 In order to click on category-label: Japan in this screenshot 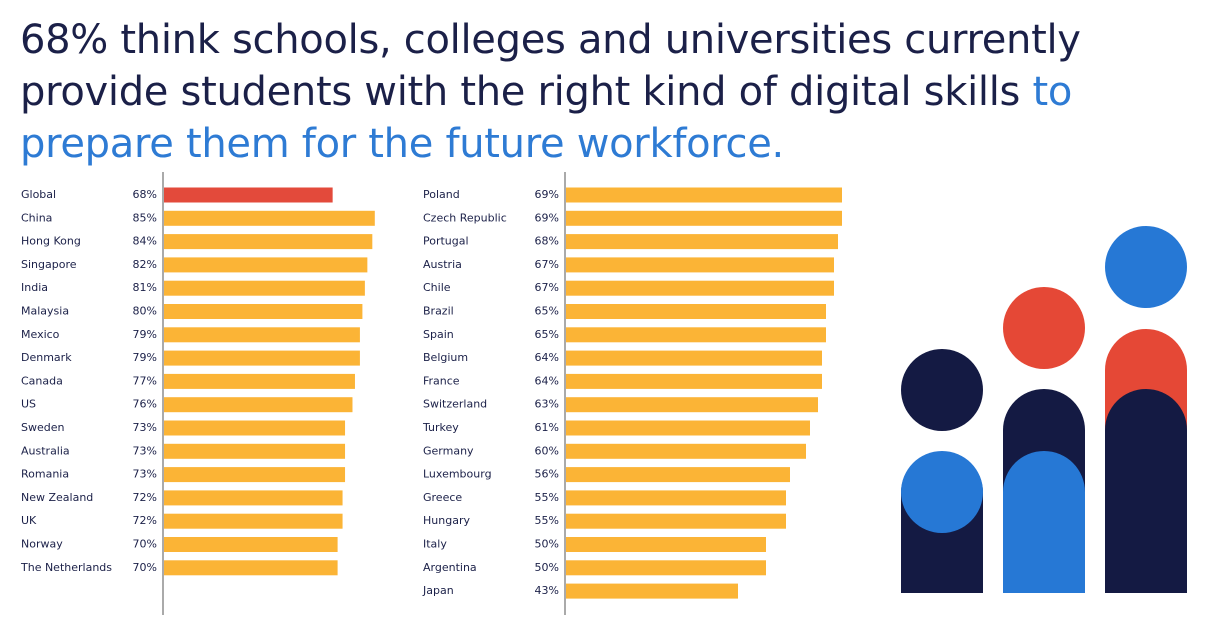, I will do `click(438, 590)`.